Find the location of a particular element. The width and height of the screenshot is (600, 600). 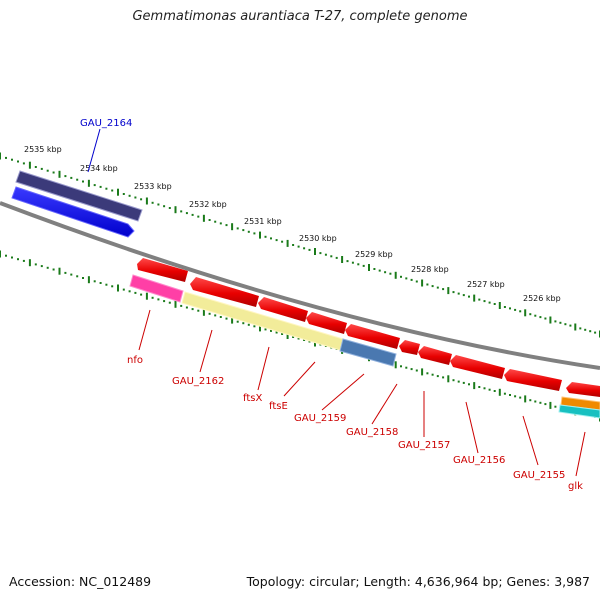

gene-label-glk: glk is located at coordinates (575, 486).